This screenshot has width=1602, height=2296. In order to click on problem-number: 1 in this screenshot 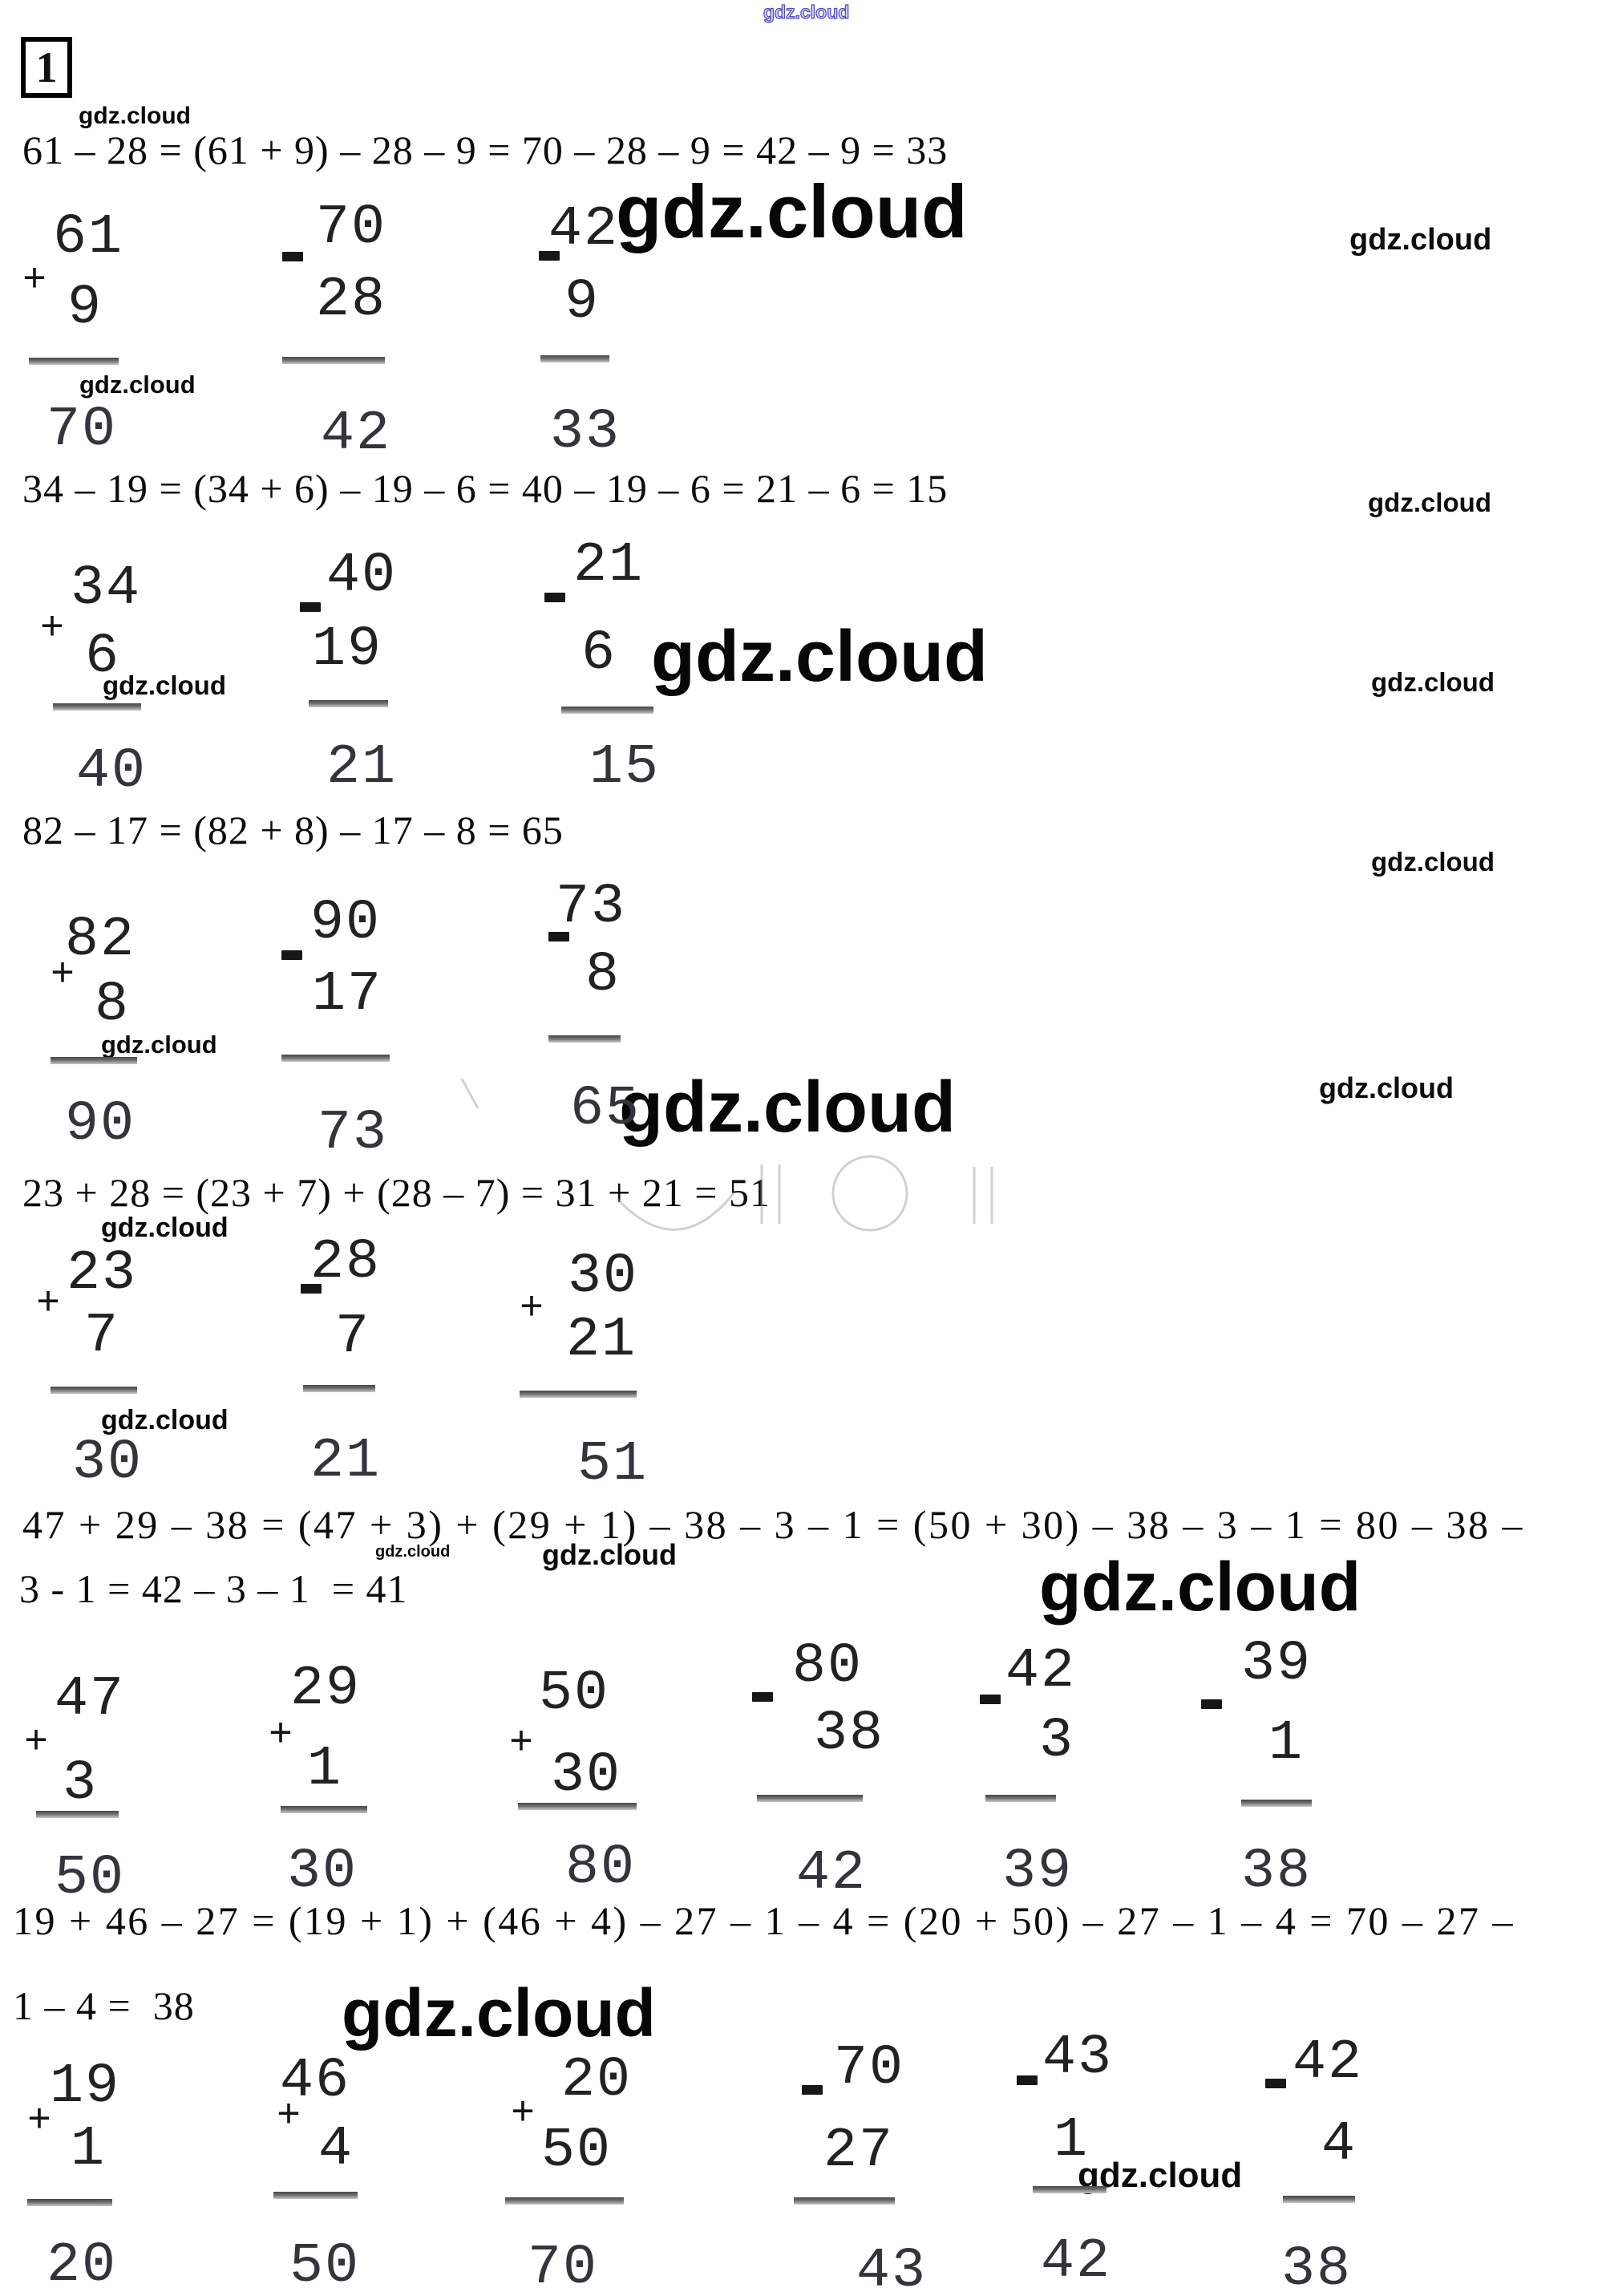, I will do `click(46, 67)`.